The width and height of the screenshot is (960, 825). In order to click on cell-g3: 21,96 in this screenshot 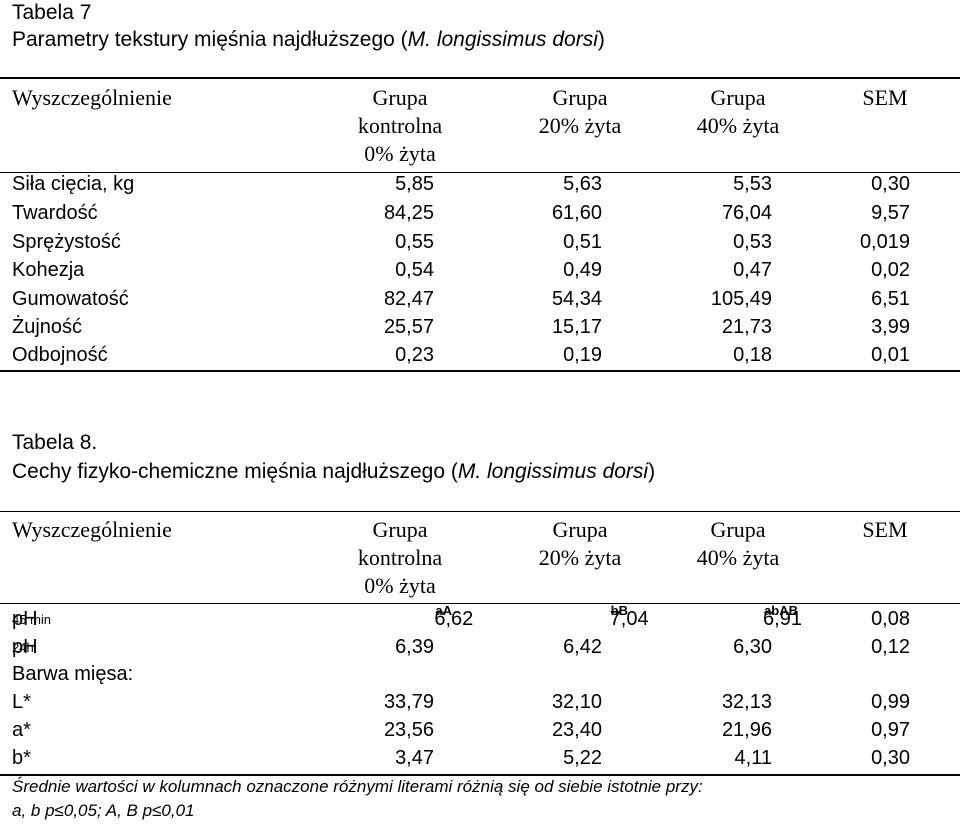, I will do `click(746, 730)`.